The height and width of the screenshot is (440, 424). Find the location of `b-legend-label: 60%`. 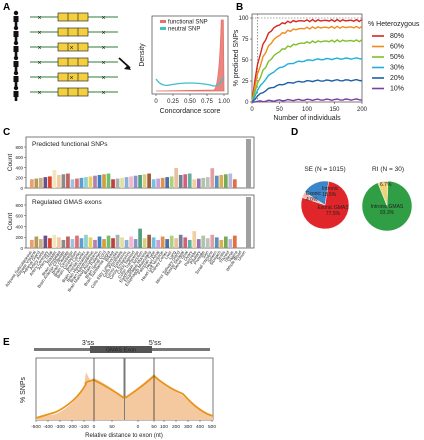

b-legend-label: 60% is located at coordinates (397, 47).